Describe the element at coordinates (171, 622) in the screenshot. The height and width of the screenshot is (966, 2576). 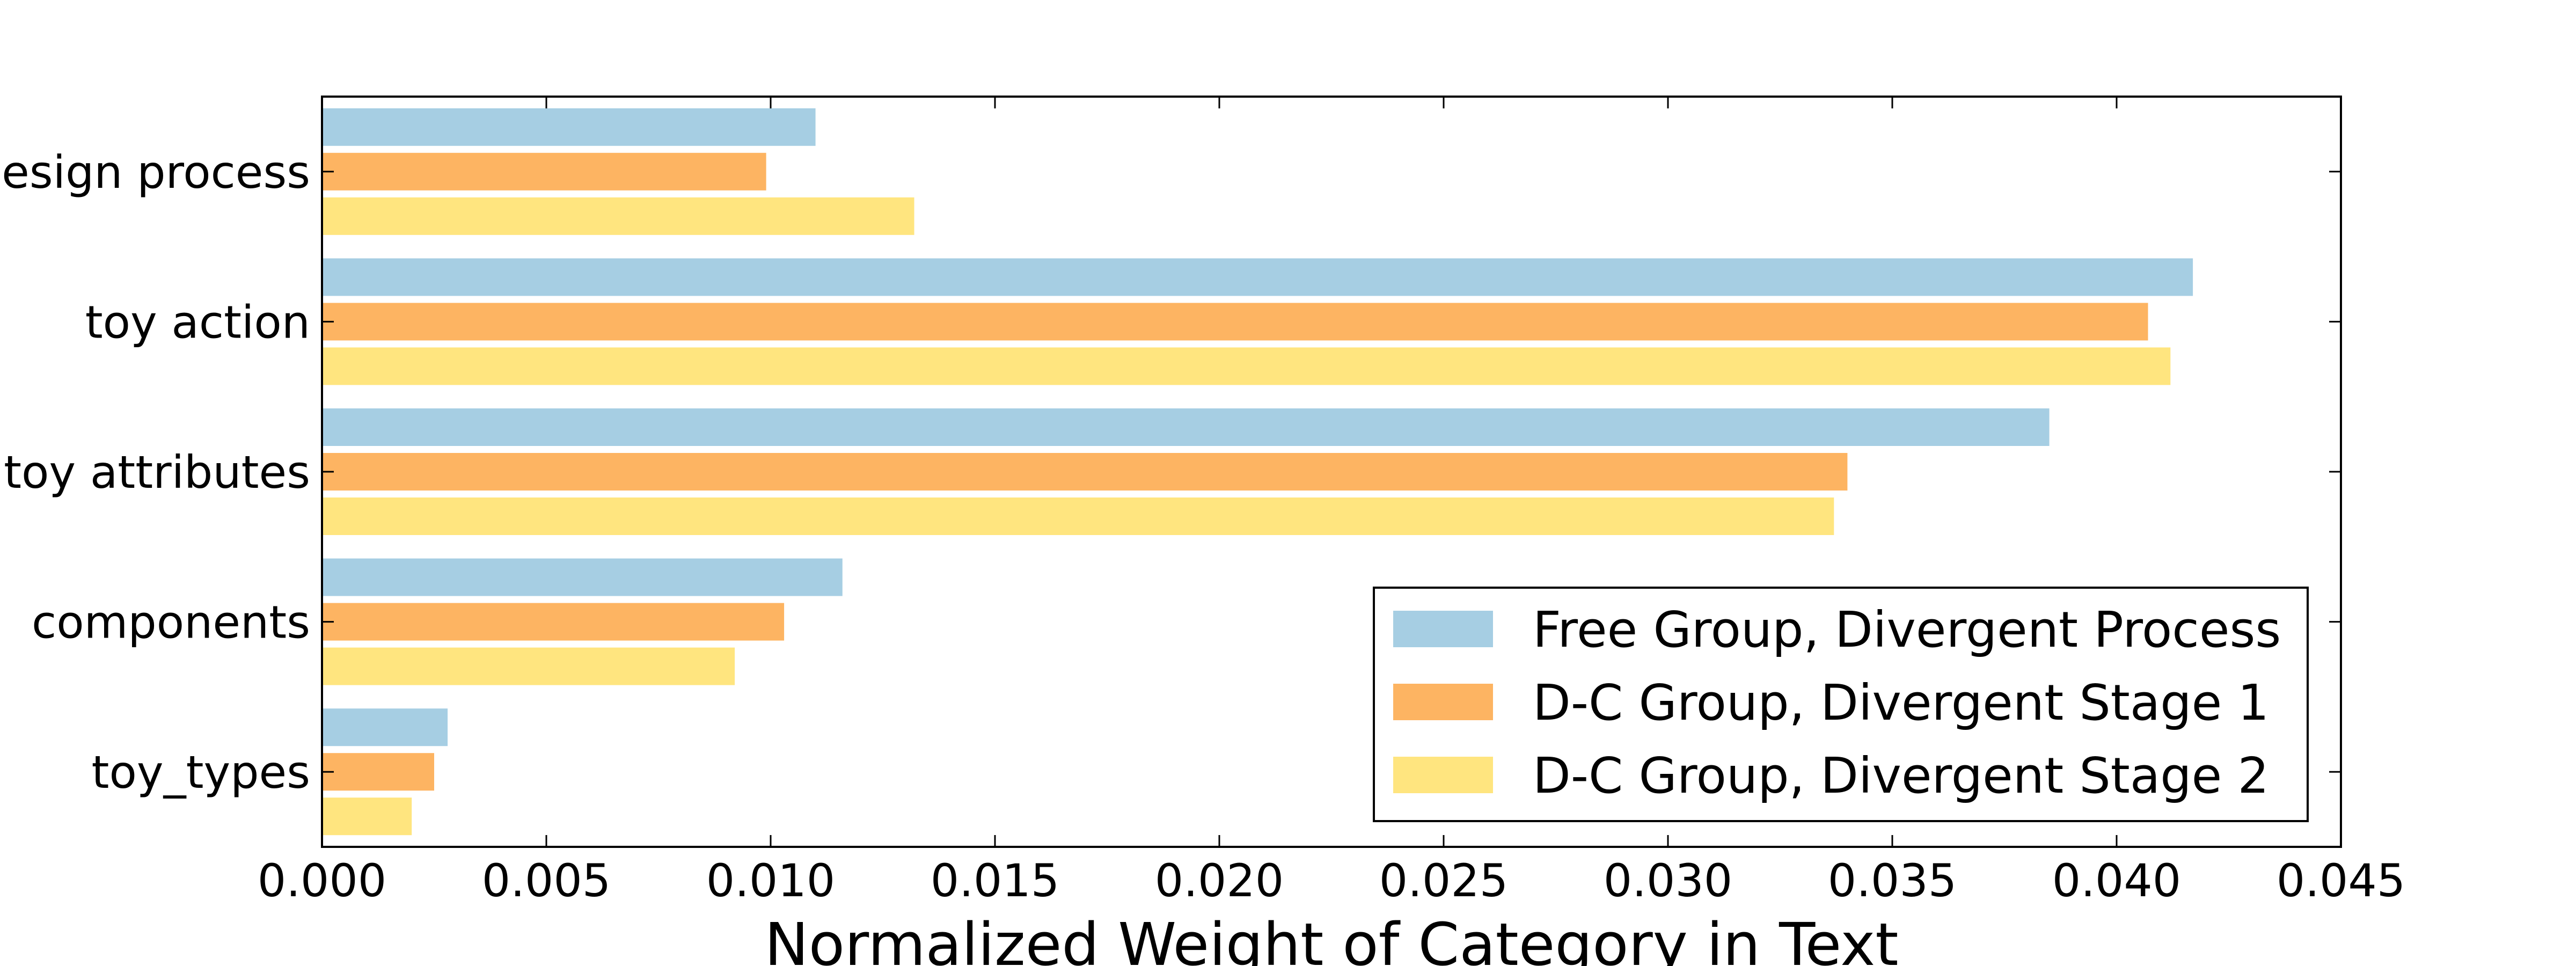
I see `category-label: components` at that location.